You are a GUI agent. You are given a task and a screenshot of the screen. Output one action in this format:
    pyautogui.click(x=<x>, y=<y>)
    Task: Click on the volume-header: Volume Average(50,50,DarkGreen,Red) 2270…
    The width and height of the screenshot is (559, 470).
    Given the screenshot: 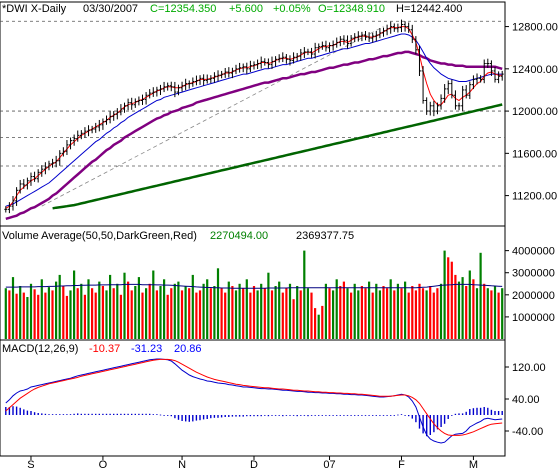 What is the action you would take?
    pyautogui.click(x=178, y=236)
    